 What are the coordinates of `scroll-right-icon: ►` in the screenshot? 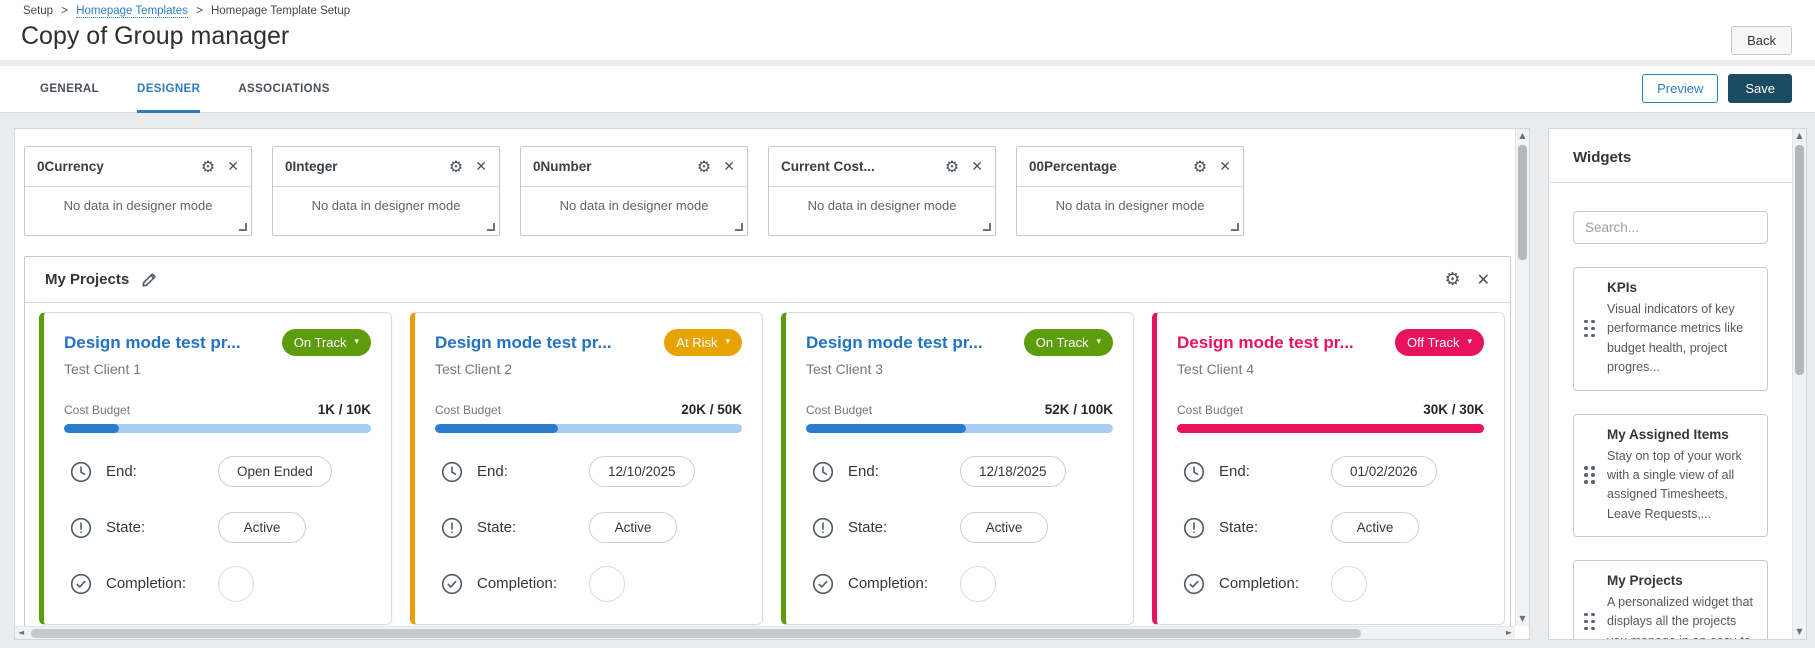 It's located at (1508, 632).